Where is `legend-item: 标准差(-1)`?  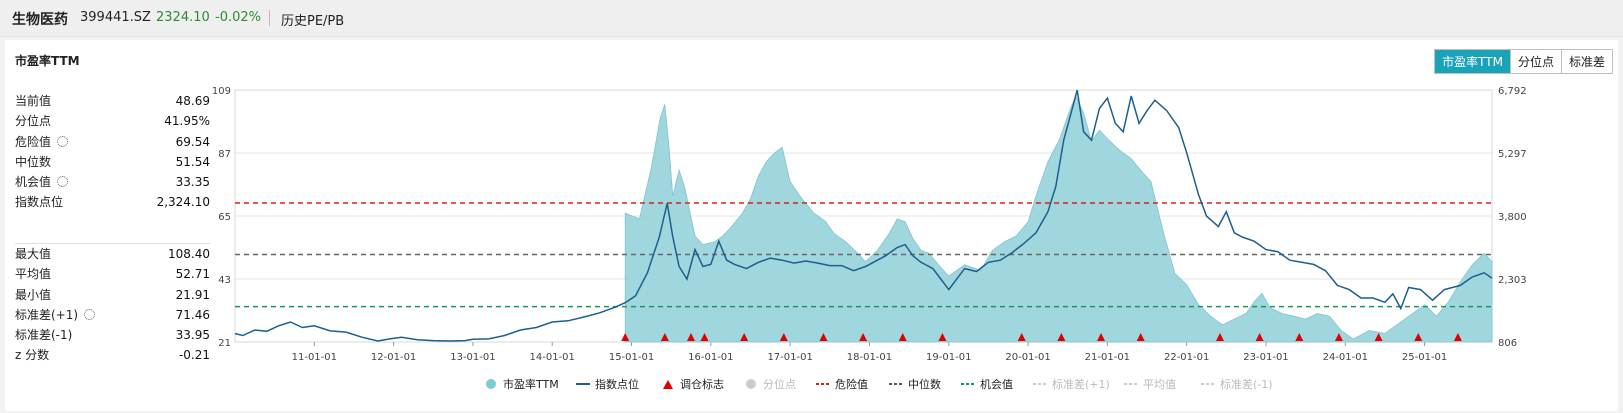
legend-item: 标准差(-1) is located at coordinates (1236, 384).